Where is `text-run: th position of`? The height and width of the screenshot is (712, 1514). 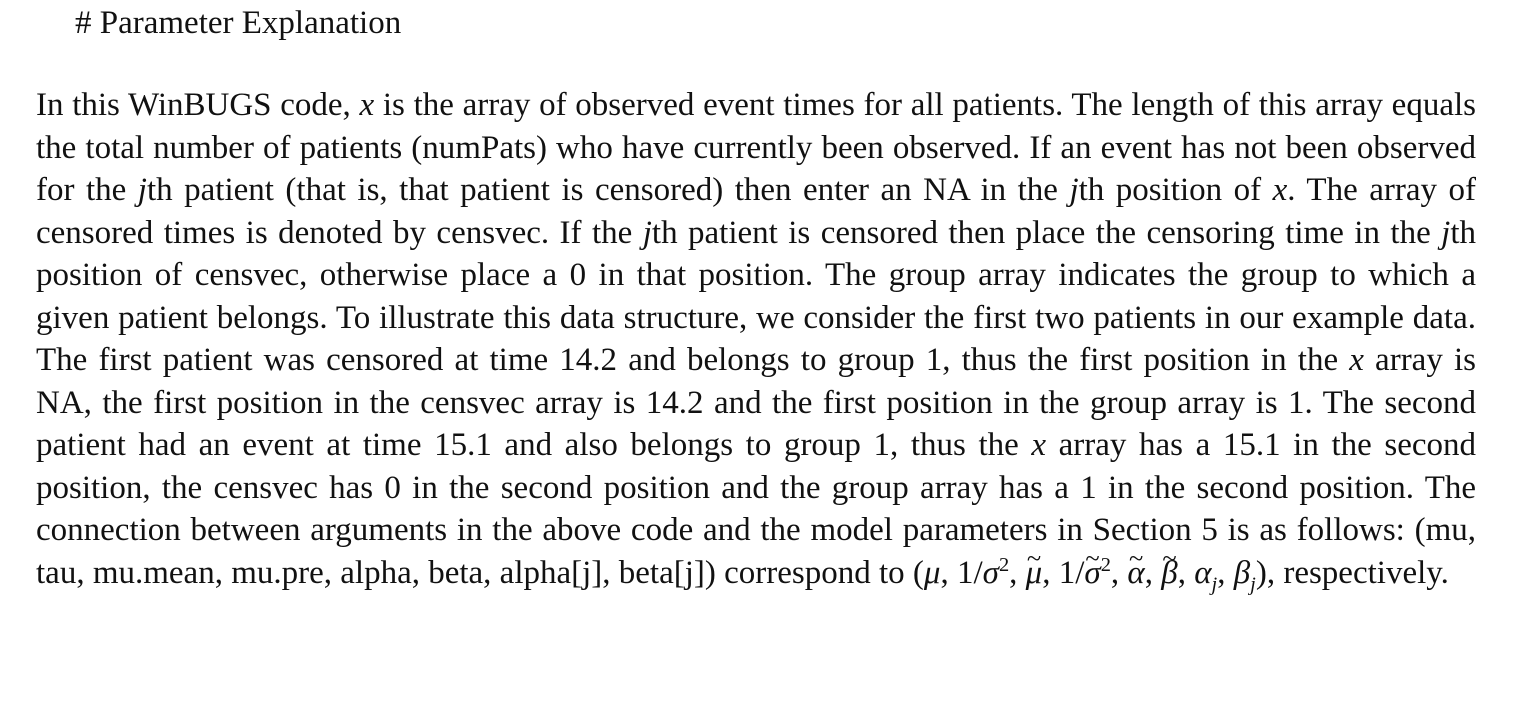 text-run: th position of is located at coordinates (1175, 190).